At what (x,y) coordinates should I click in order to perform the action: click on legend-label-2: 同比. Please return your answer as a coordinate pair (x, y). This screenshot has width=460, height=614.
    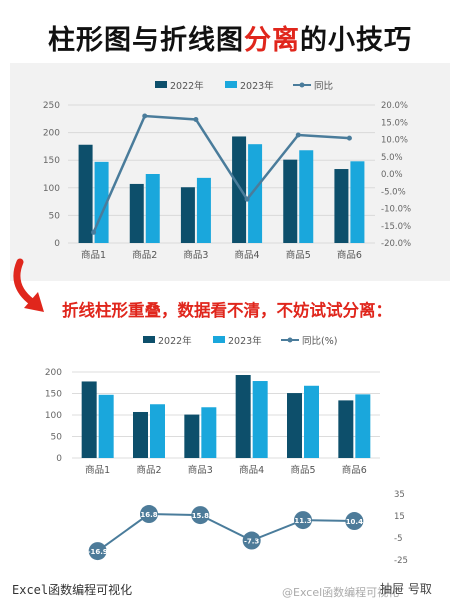
    Looking at the image, I should click on (323, 86).